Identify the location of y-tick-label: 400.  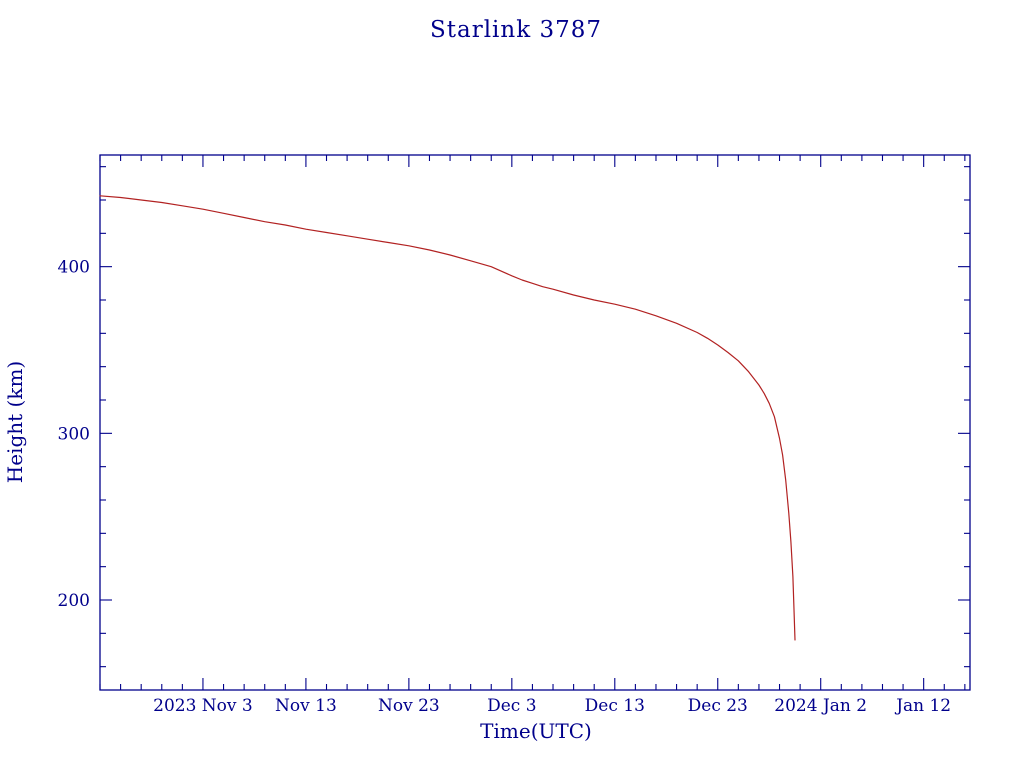
(74, 268).